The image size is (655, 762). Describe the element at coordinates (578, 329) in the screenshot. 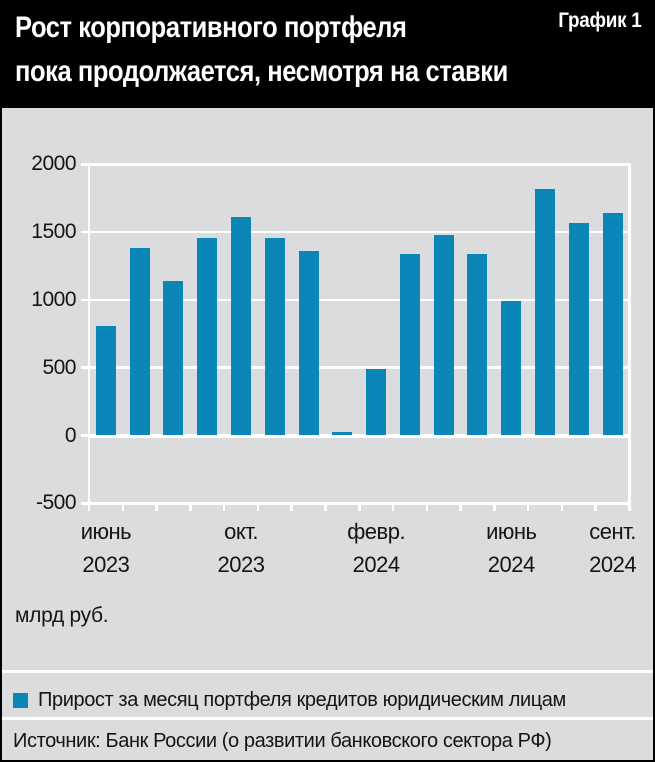

I see `bar-авг-2024` at that location.